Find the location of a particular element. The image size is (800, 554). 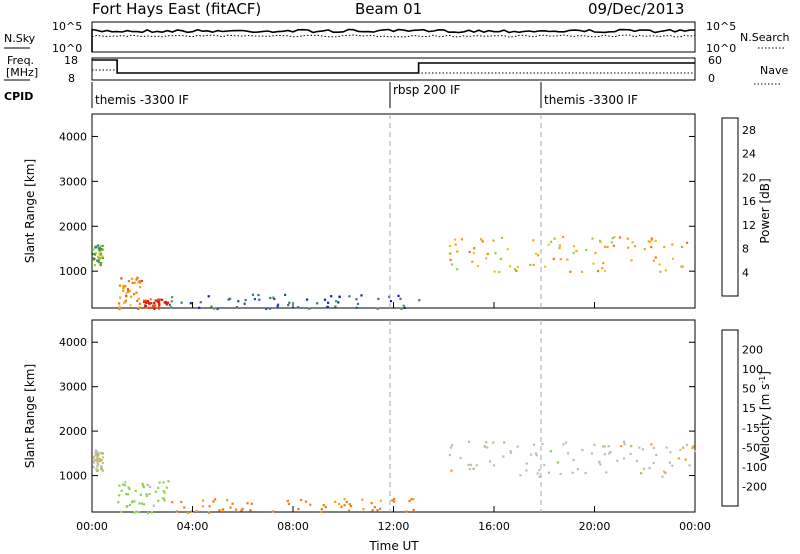

colorbar-tick-label: -15 is located at coordinates (751, 428).